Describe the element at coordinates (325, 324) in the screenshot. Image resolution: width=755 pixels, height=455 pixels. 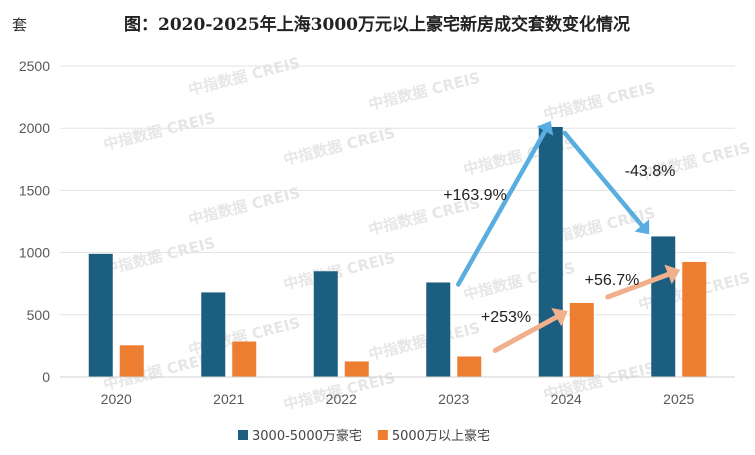
I see `bar-luxury-3000-5000-2022` at that location.